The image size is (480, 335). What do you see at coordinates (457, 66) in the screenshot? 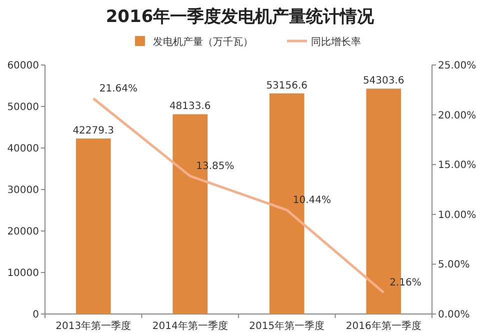
I see `y2-tick-label: 25.00%` at bounding box center [457, 66].